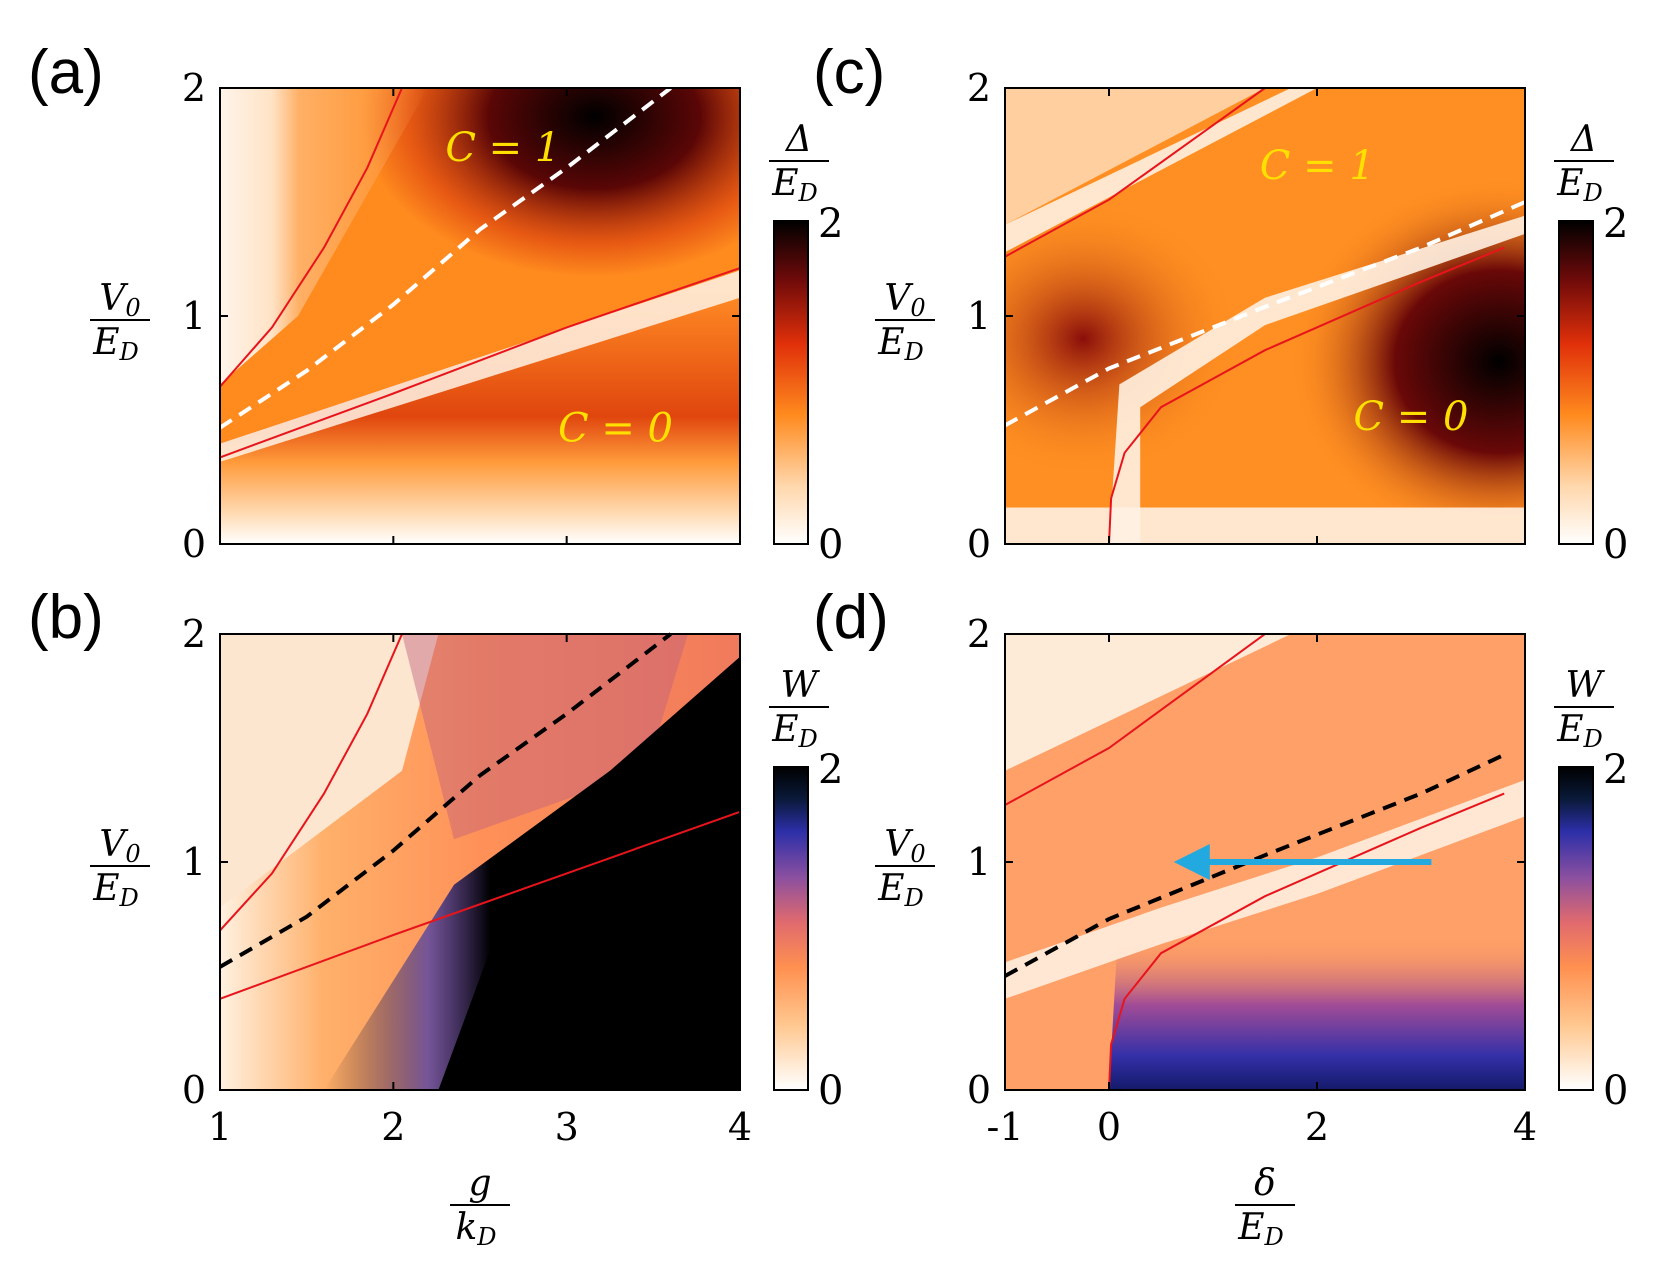  I want to click on panel-b-heatmap, so click(480, 862).